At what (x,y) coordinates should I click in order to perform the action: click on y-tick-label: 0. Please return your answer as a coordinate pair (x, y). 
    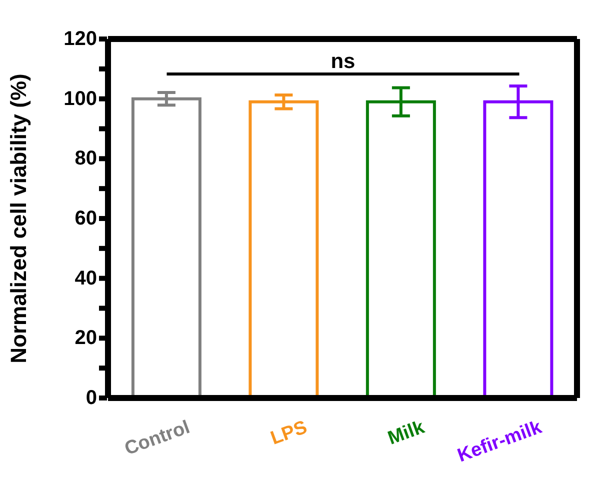
    Looking at the image, I should click on (91, 398).